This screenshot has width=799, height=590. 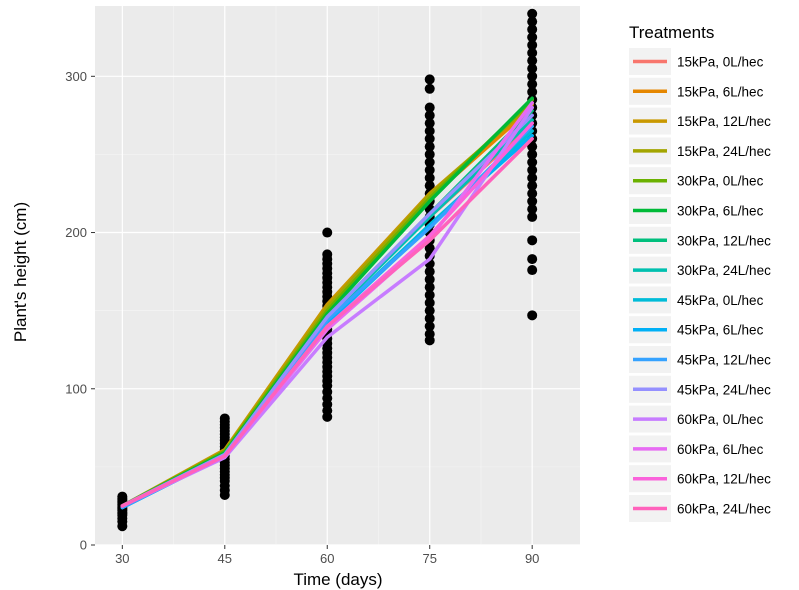 I want to click on legend-label: 45kPa, 6L/hec, so click(x=720, y=330).